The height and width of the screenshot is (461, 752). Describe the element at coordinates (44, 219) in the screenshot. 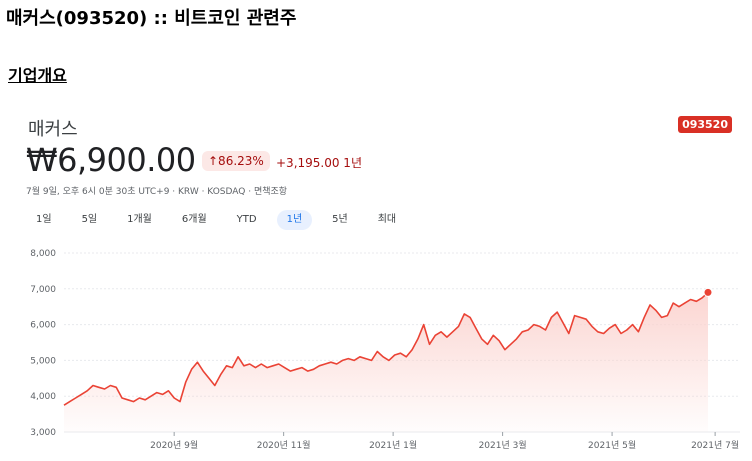

I see `range-tab-1d: 1일` at that location.